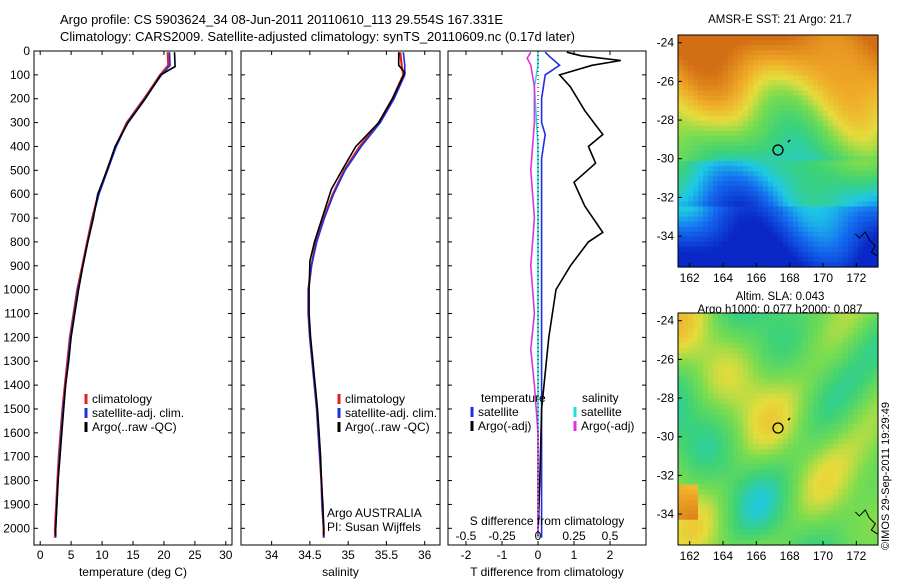  I want to click on difference-x-tick-label: -2, so click(466, 555).